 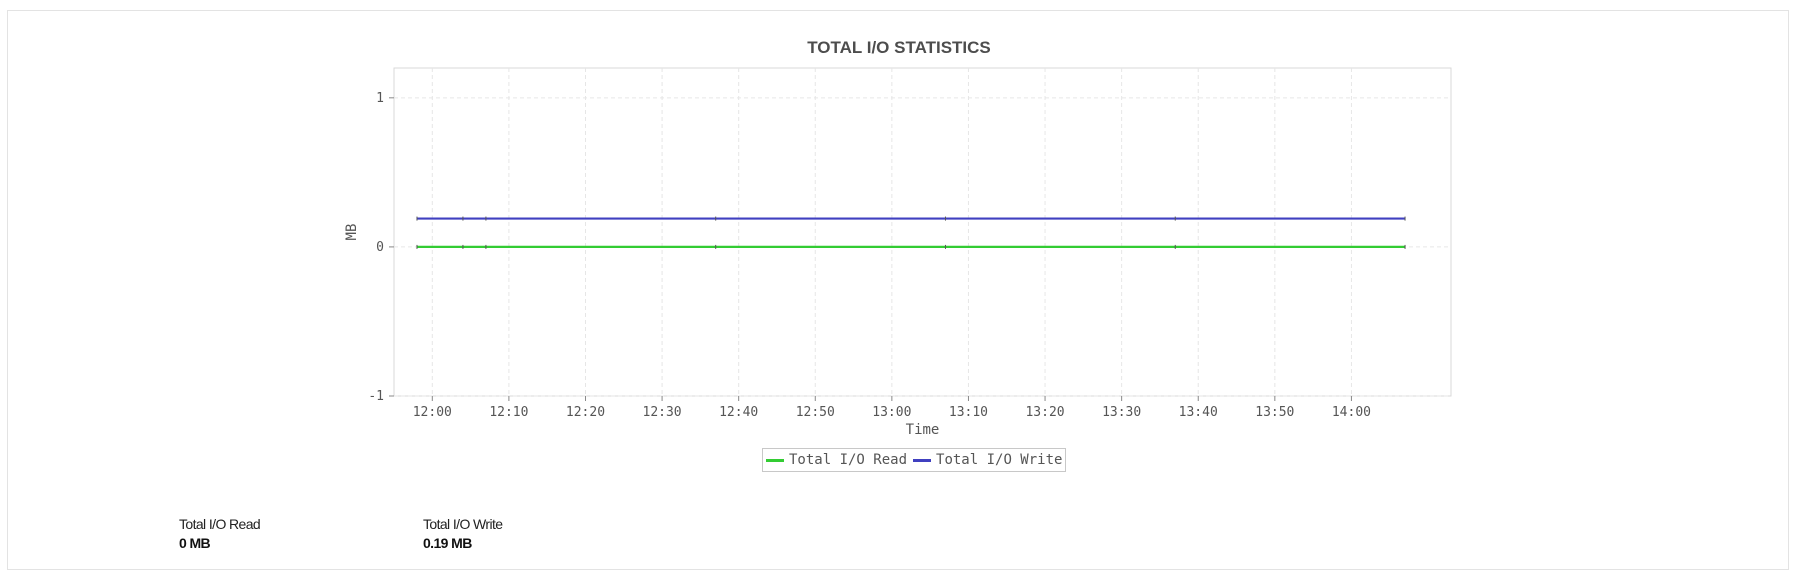 I want to click on x-tick-label: 13:40, so click(x=1198, y=412).